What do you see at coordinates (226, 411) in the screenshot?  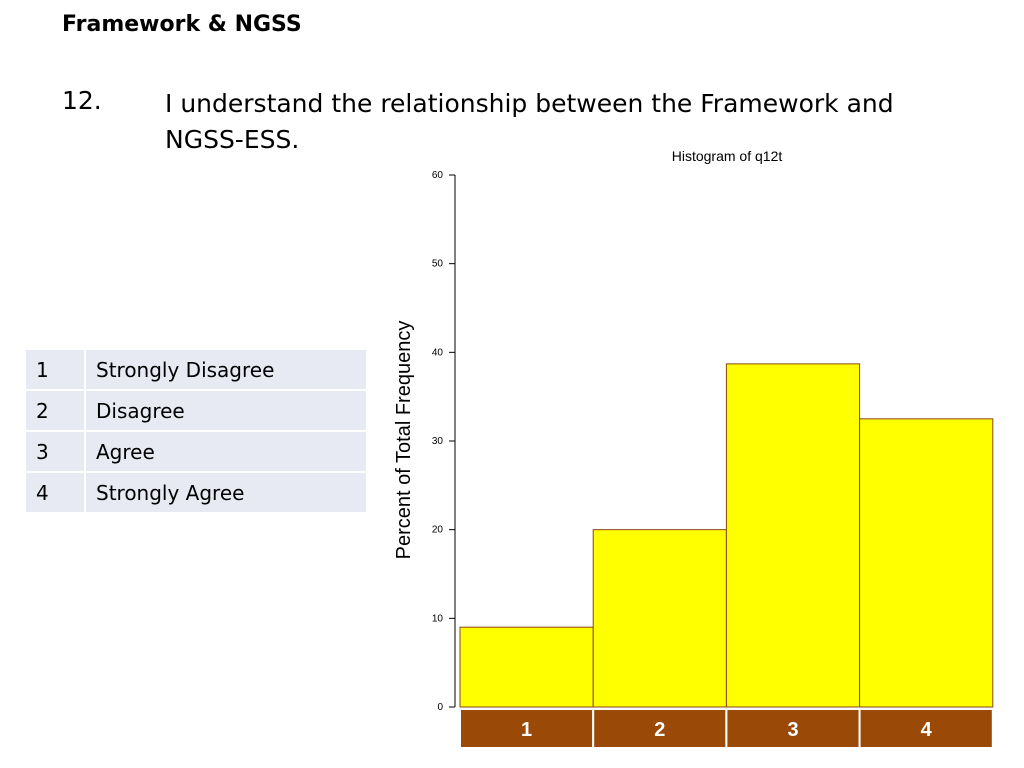 I see `scale-label: Disagree` at bounding box center [226, 411].